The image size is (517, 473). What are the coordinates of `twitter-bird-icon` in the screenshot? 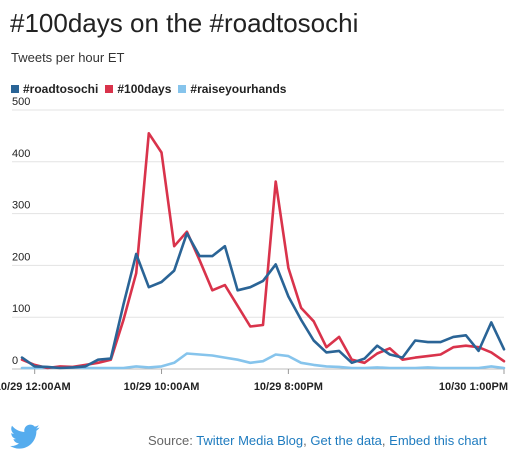 It's located at (25, 437).